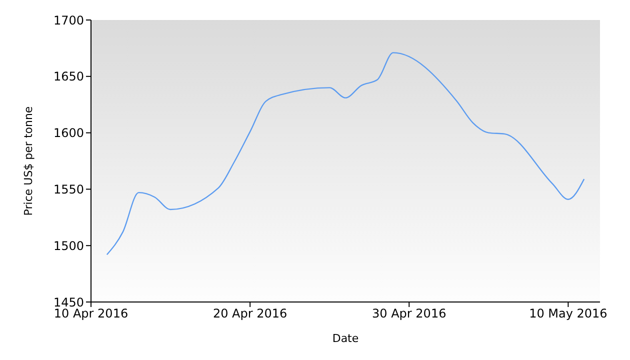  Describe the element at coordinates (568, 313) in the screenshot. I see `x-tick-label: 10 May 2016` at that location.